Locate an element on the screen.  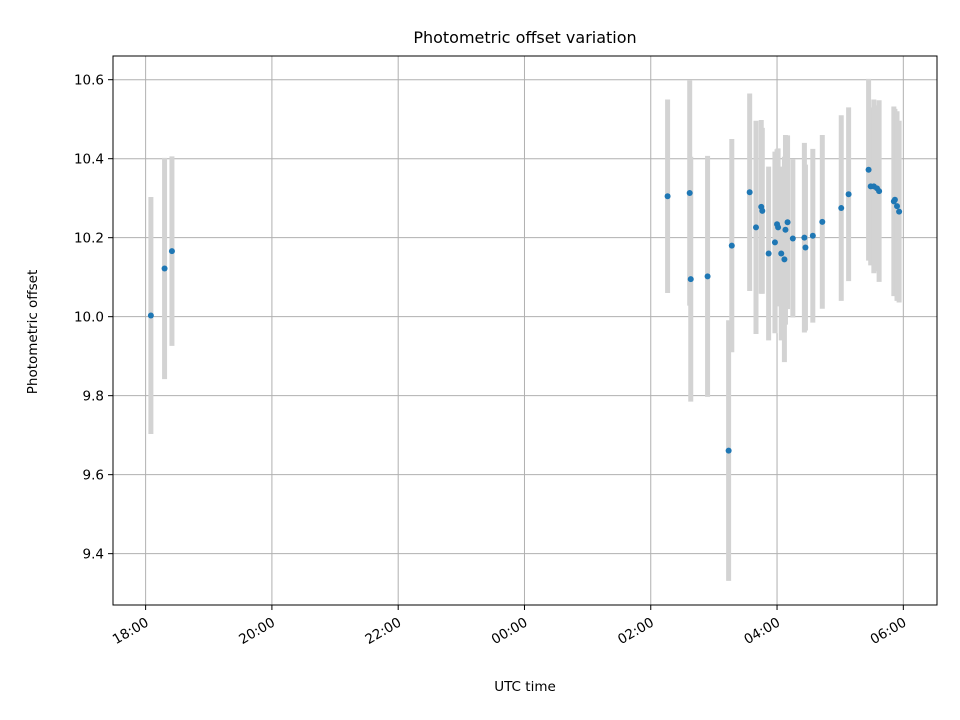
y-axis-ticks: 9.4 9.6 9.8 10.0 10.2 10.4 10.6 is located at coordinates (93, 318).